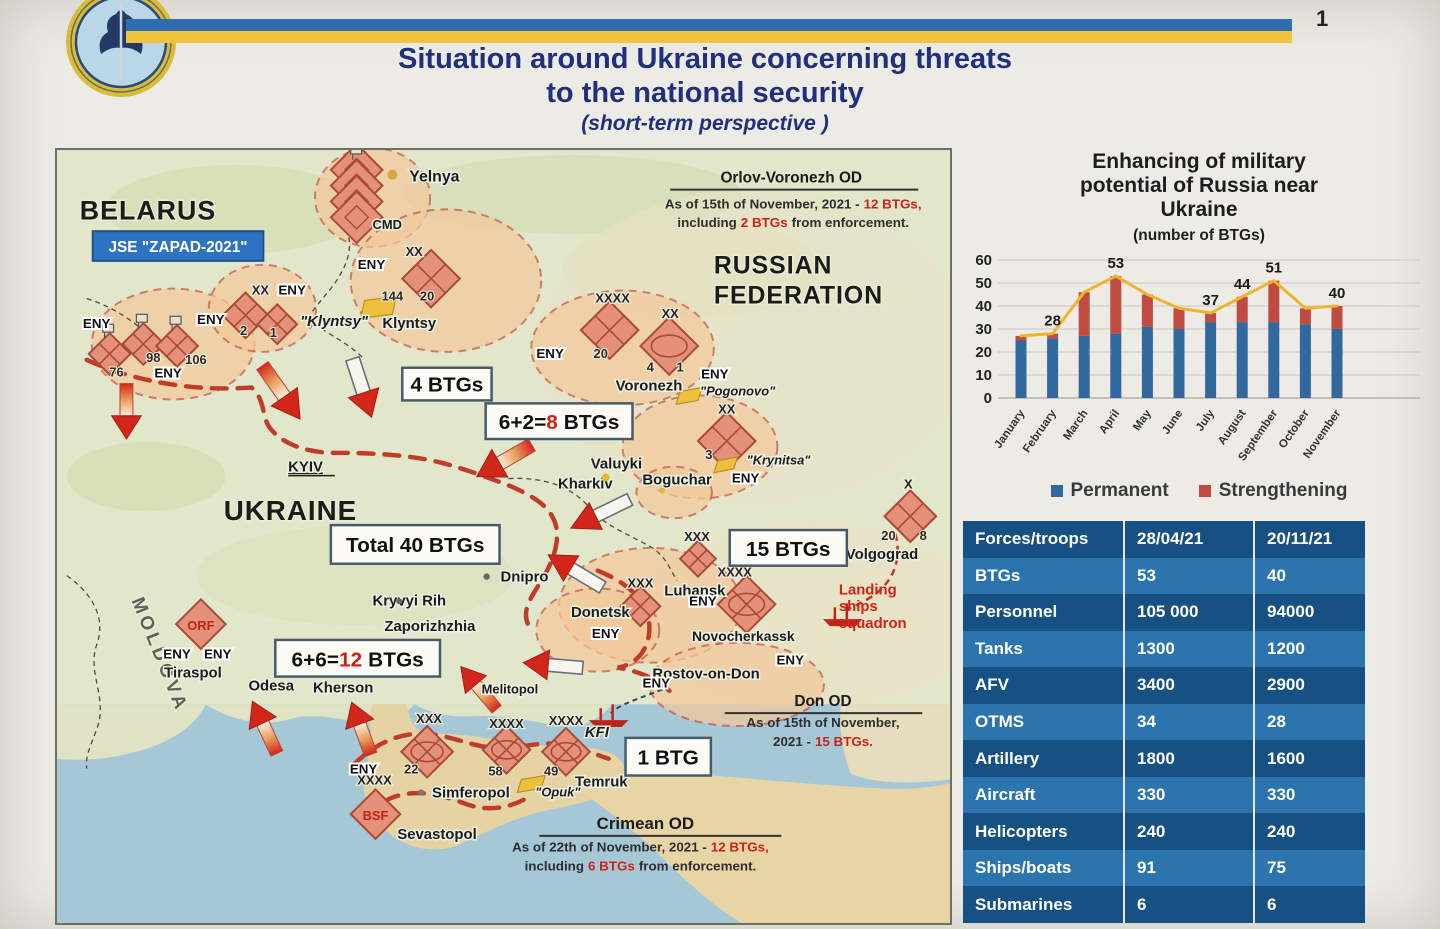 Image resolution: width=1440 pixels, height=929 pixels. I want to click on chart-total-line, so click(1179, 306).